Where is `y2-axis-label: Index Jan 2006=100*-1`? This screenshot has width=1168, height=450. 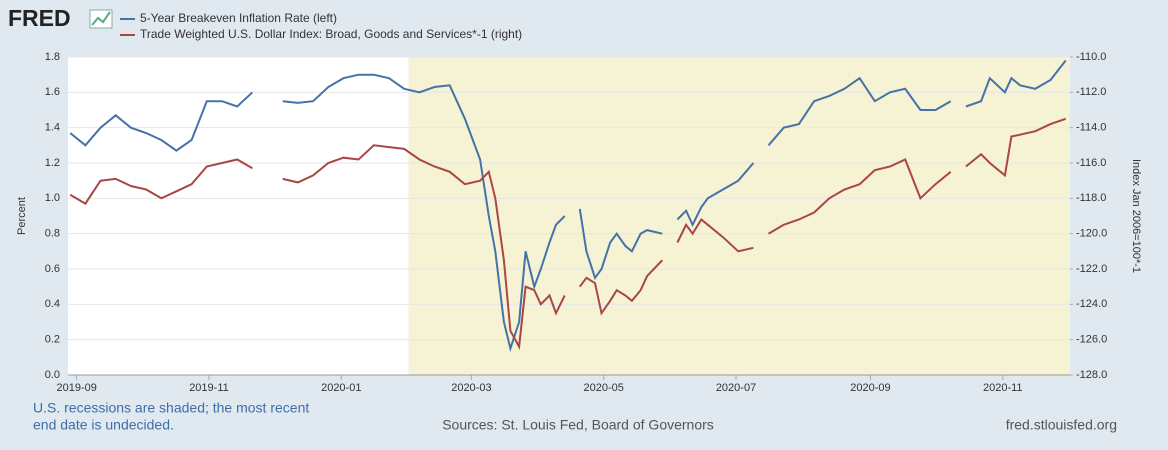 y2-axis-label: Index Jan 2006=100*-1 is located at coordinates (1136, 216).